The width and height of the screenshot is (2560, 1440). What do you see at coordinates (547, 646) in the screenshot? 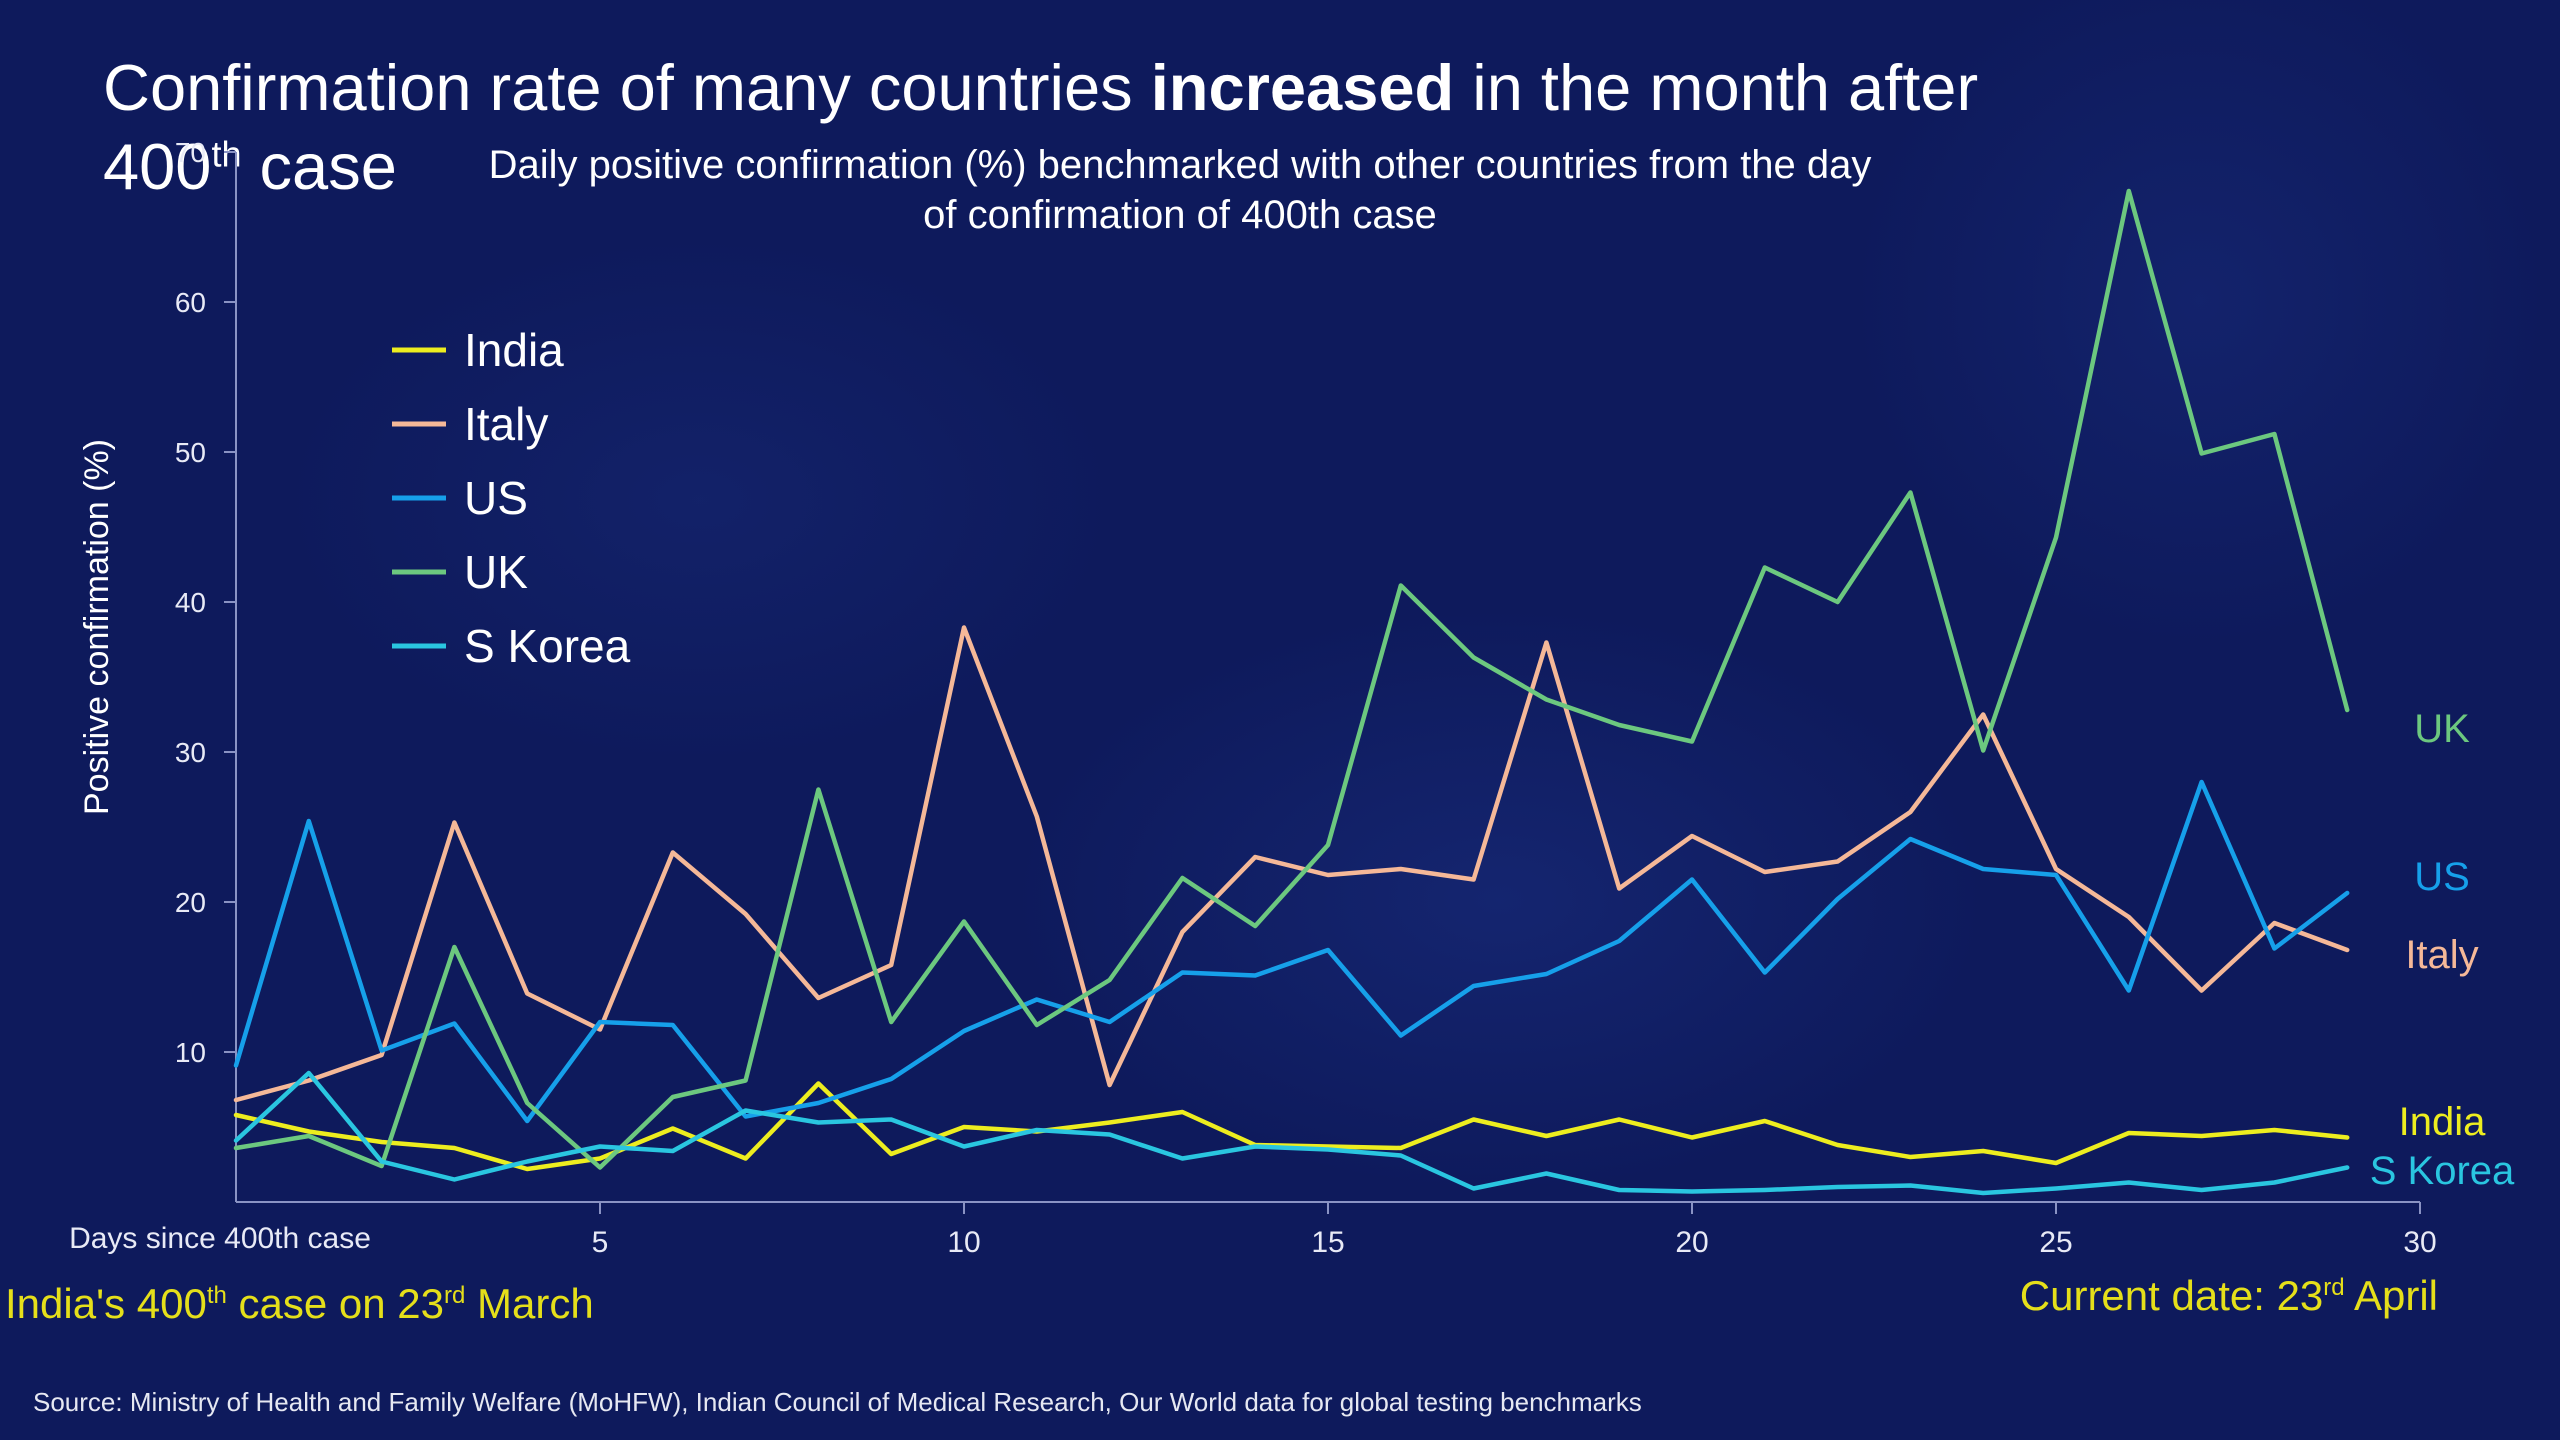
I see `legend-label-s-korea: S Korea` at bounding box center [547, 646].